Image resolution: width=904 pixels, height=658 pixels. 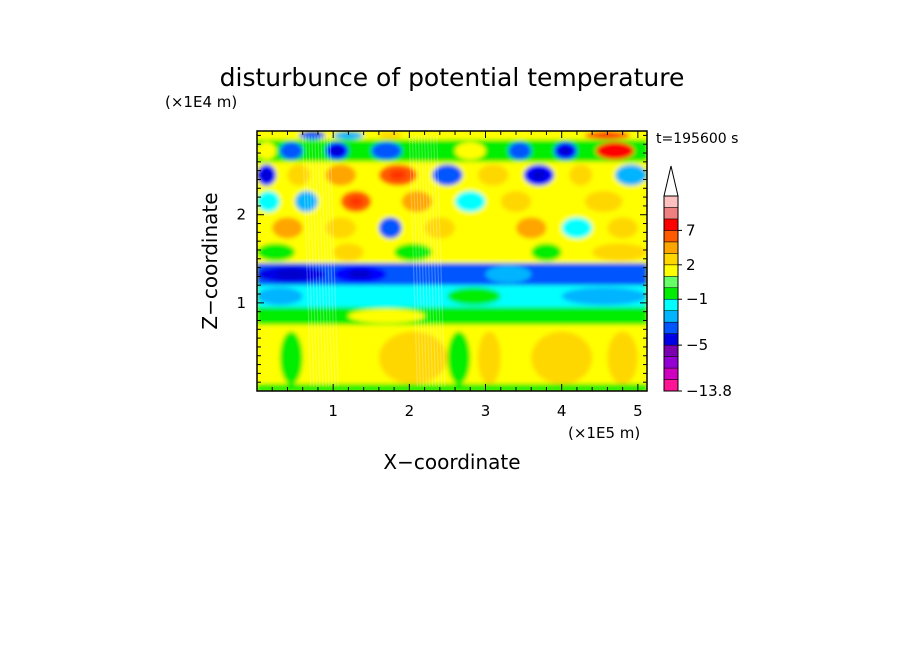 I want to click on chart-title: disturbunce of potential temperature, so click(x=452, y=77).